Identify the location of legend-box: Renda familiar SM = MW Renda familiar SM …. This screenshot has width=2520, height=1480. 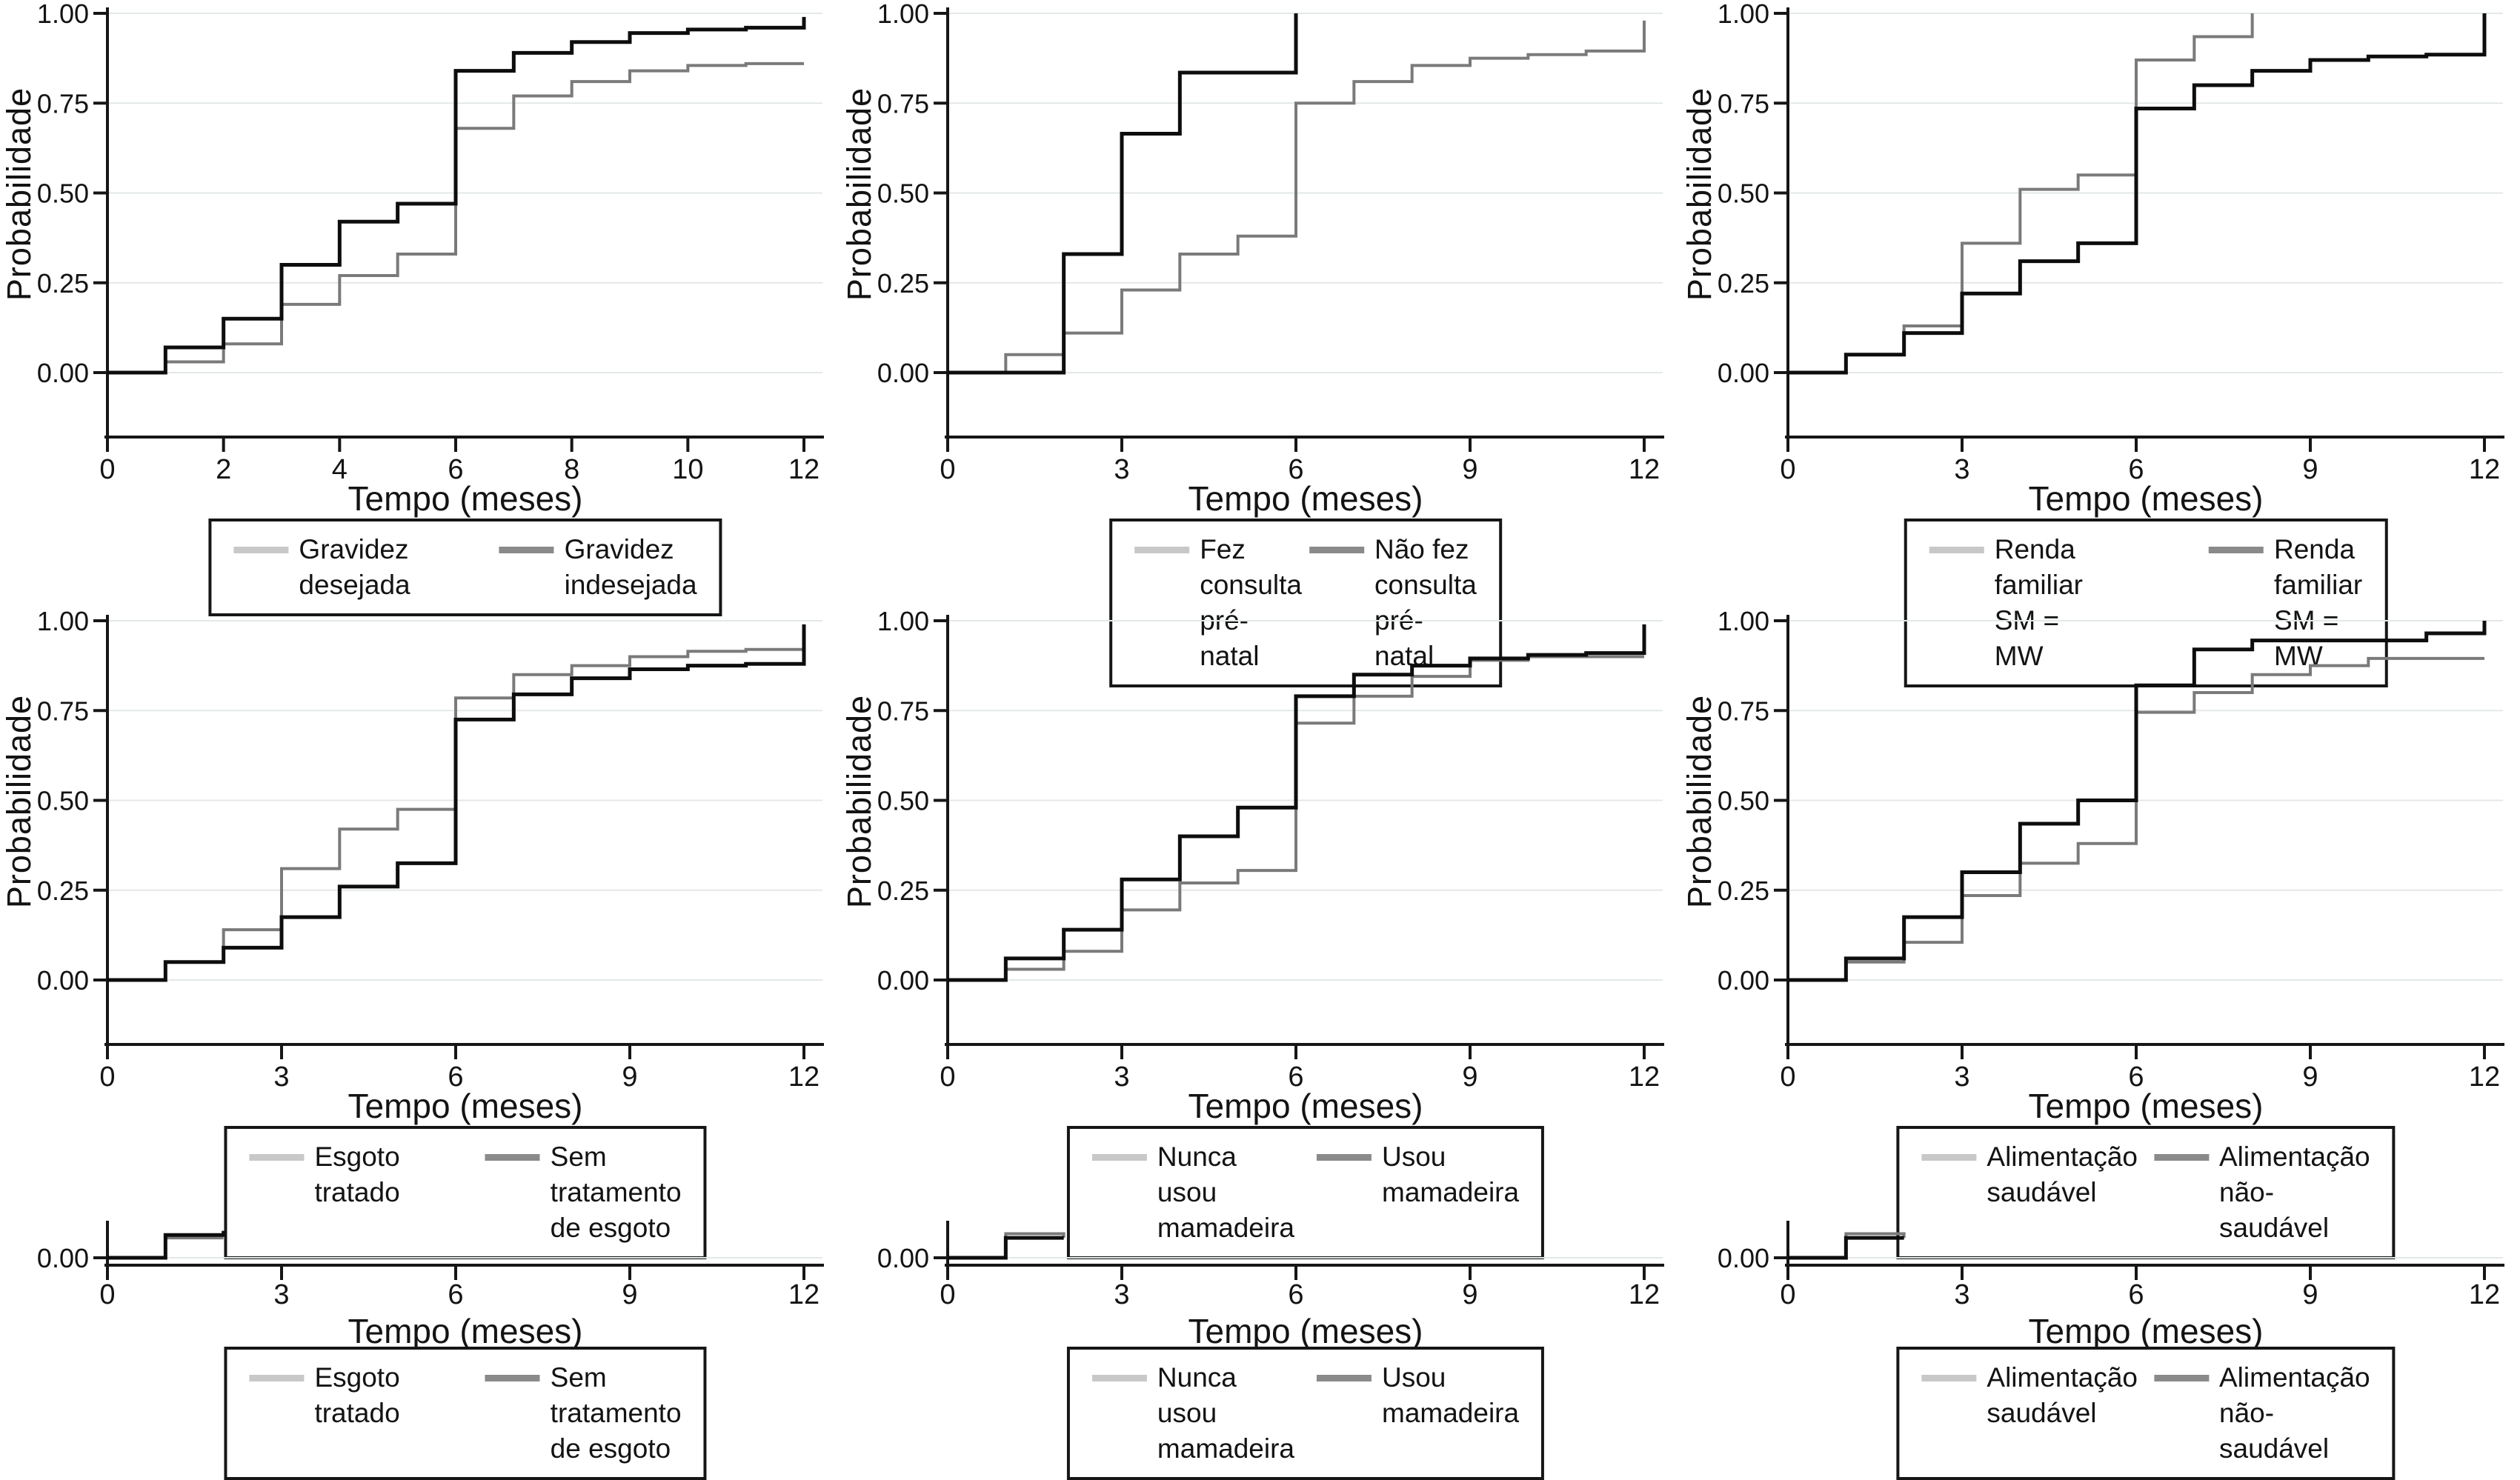
(2146, 603).